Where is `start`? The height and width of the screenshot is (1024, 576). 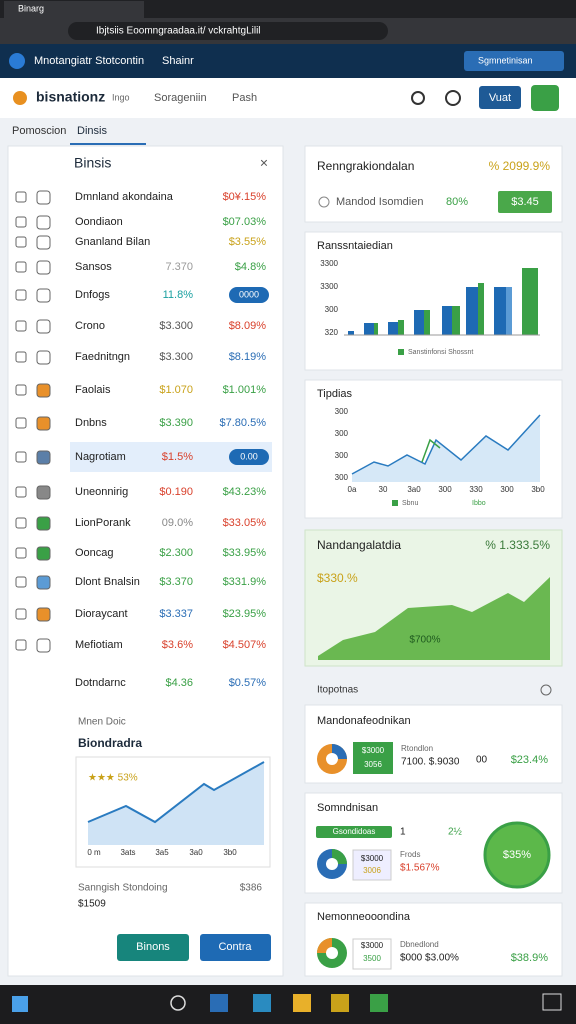 start is located at coordinates (20, 1004).